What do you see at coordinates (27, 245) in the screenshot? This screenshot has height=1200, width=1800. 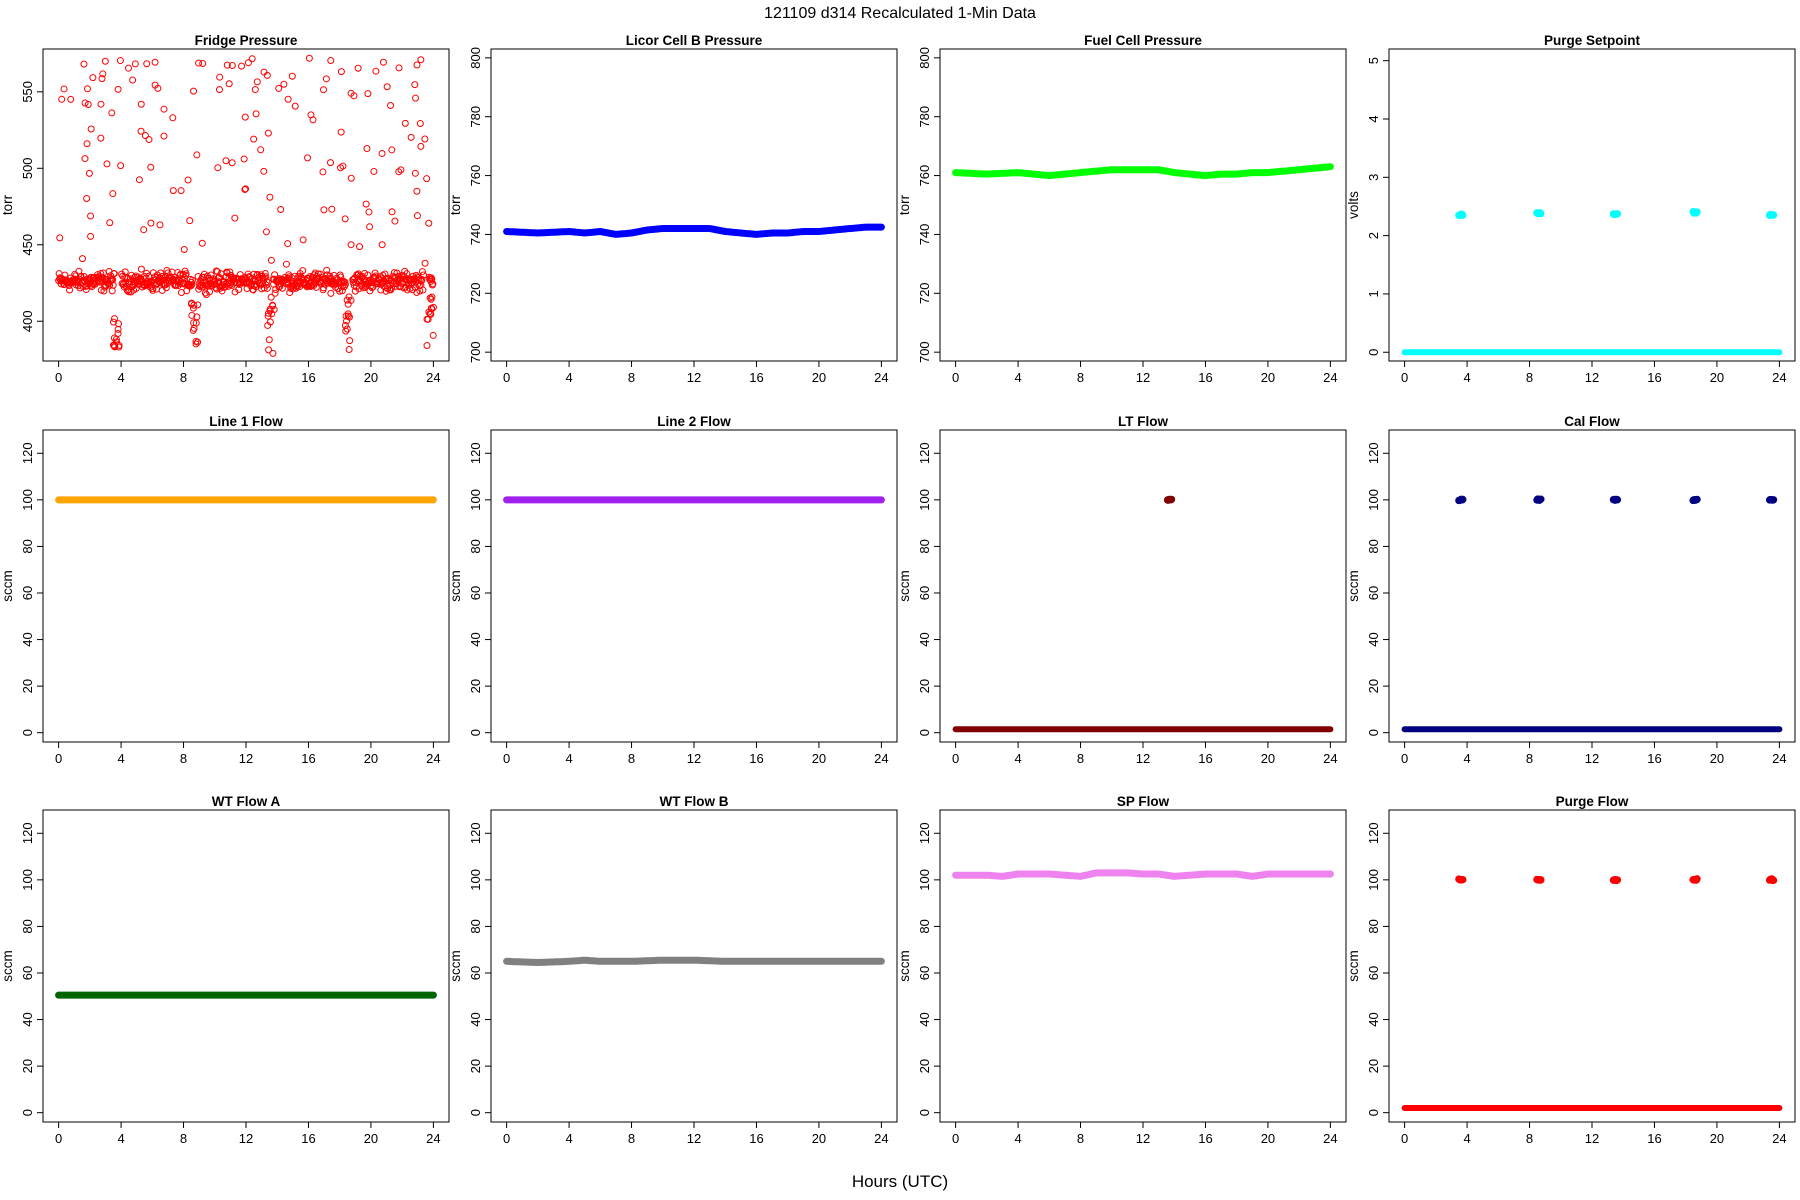 I see `y-tick-label: 450` at bounding box center [27, 245].